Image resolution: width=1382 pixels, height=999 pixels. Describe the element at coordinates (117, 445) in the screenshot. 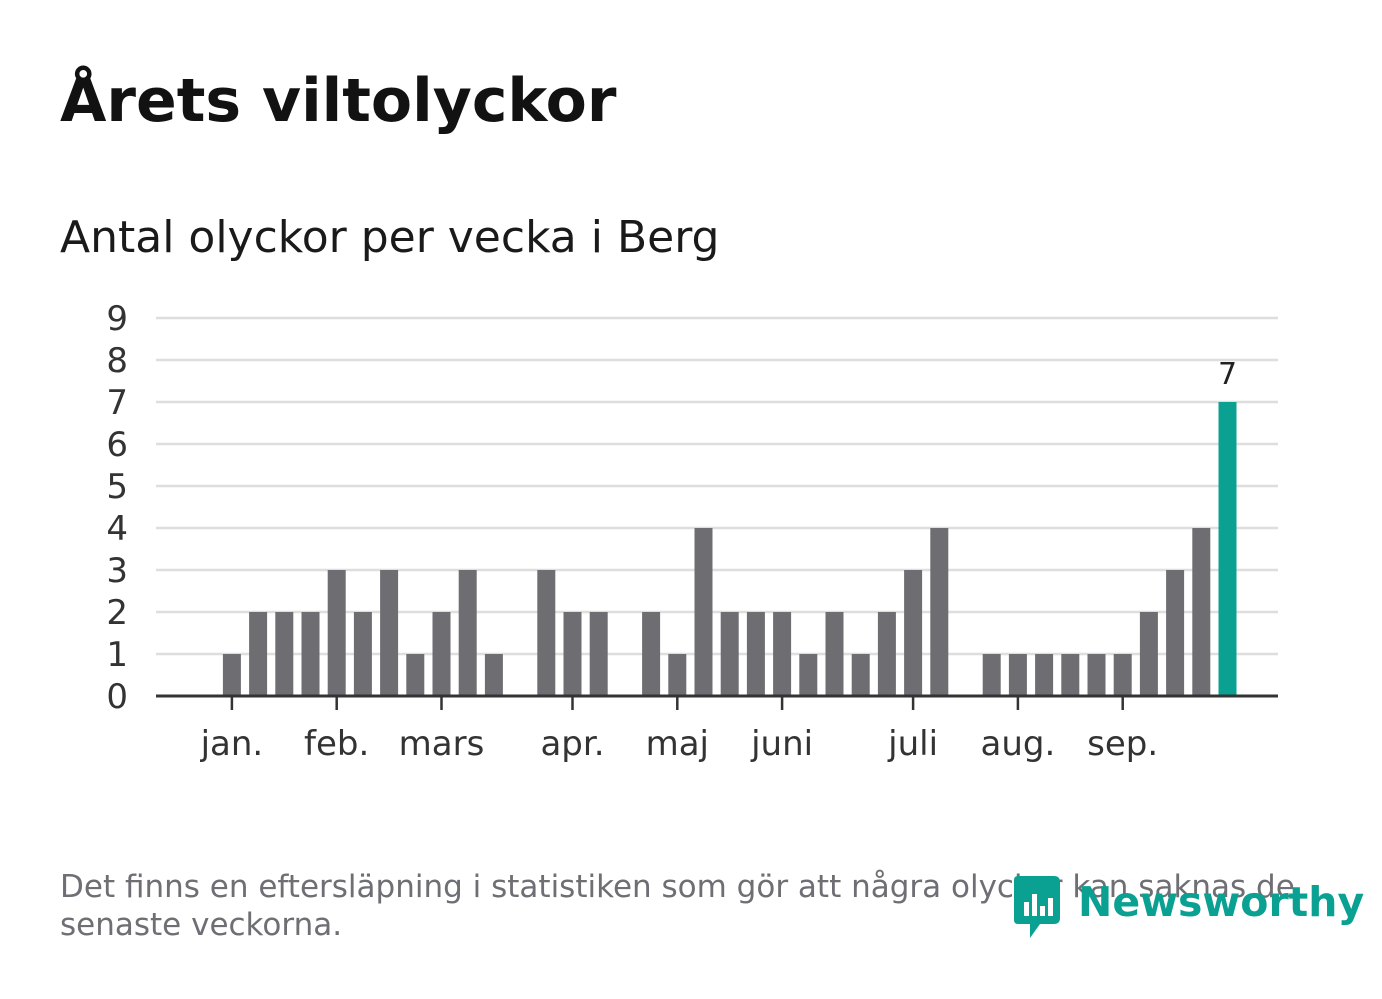

I see `y-tick-label: 6` at that location.